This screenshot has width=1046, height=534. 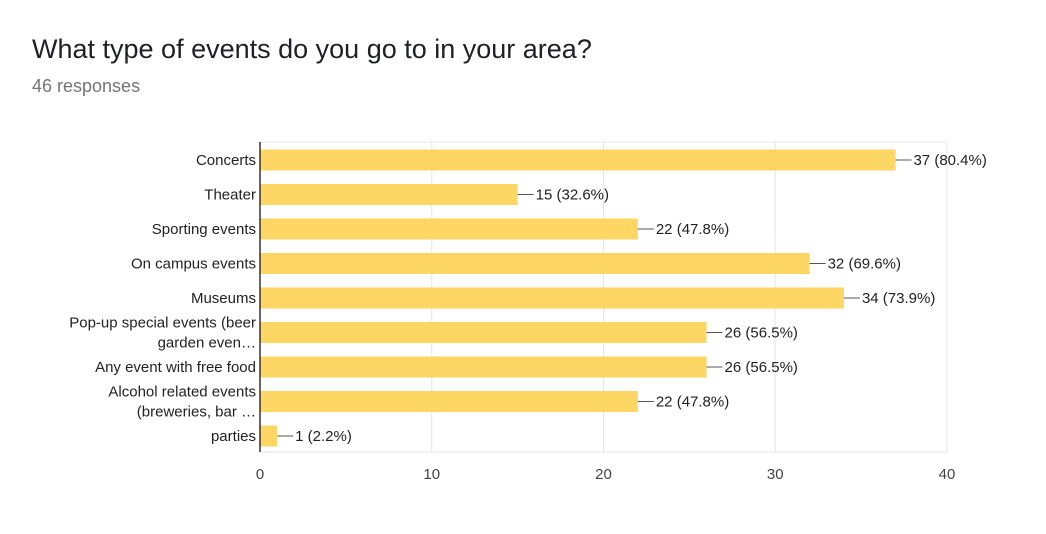 What do you see at coordinates (230, 195) in the screenshot?
I see `category-label: Theater` at bounding box center [230, 195].